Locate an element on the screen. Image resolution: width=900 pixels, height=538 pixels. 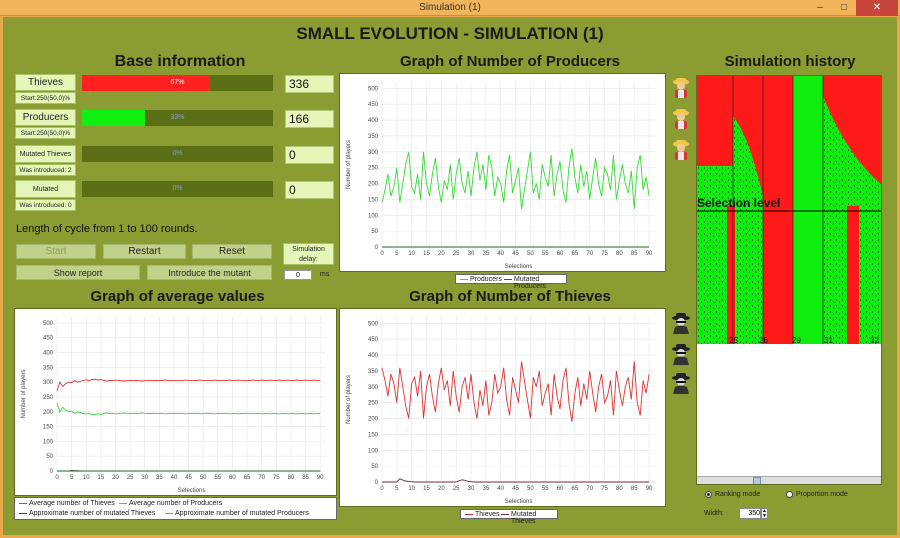
y-axis-label: Number of players is located at coordinates (349, 399).